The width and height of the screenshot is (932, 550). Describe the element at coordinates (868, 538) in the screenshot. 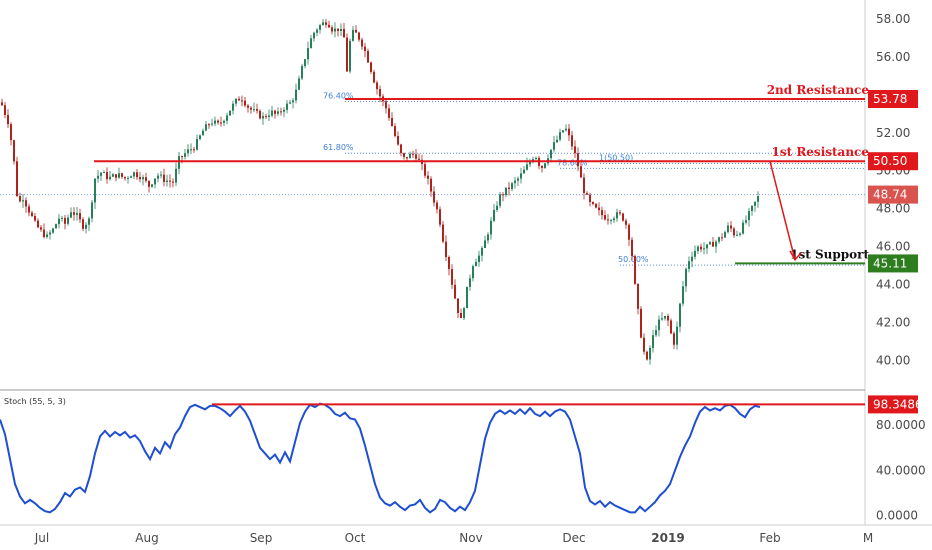

I see `time-tick-label: M` at that location.